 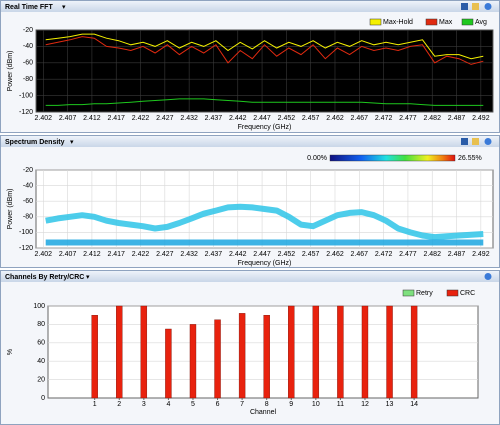 I want to click on x-tick-label: 8, so click(x=267, y=404).